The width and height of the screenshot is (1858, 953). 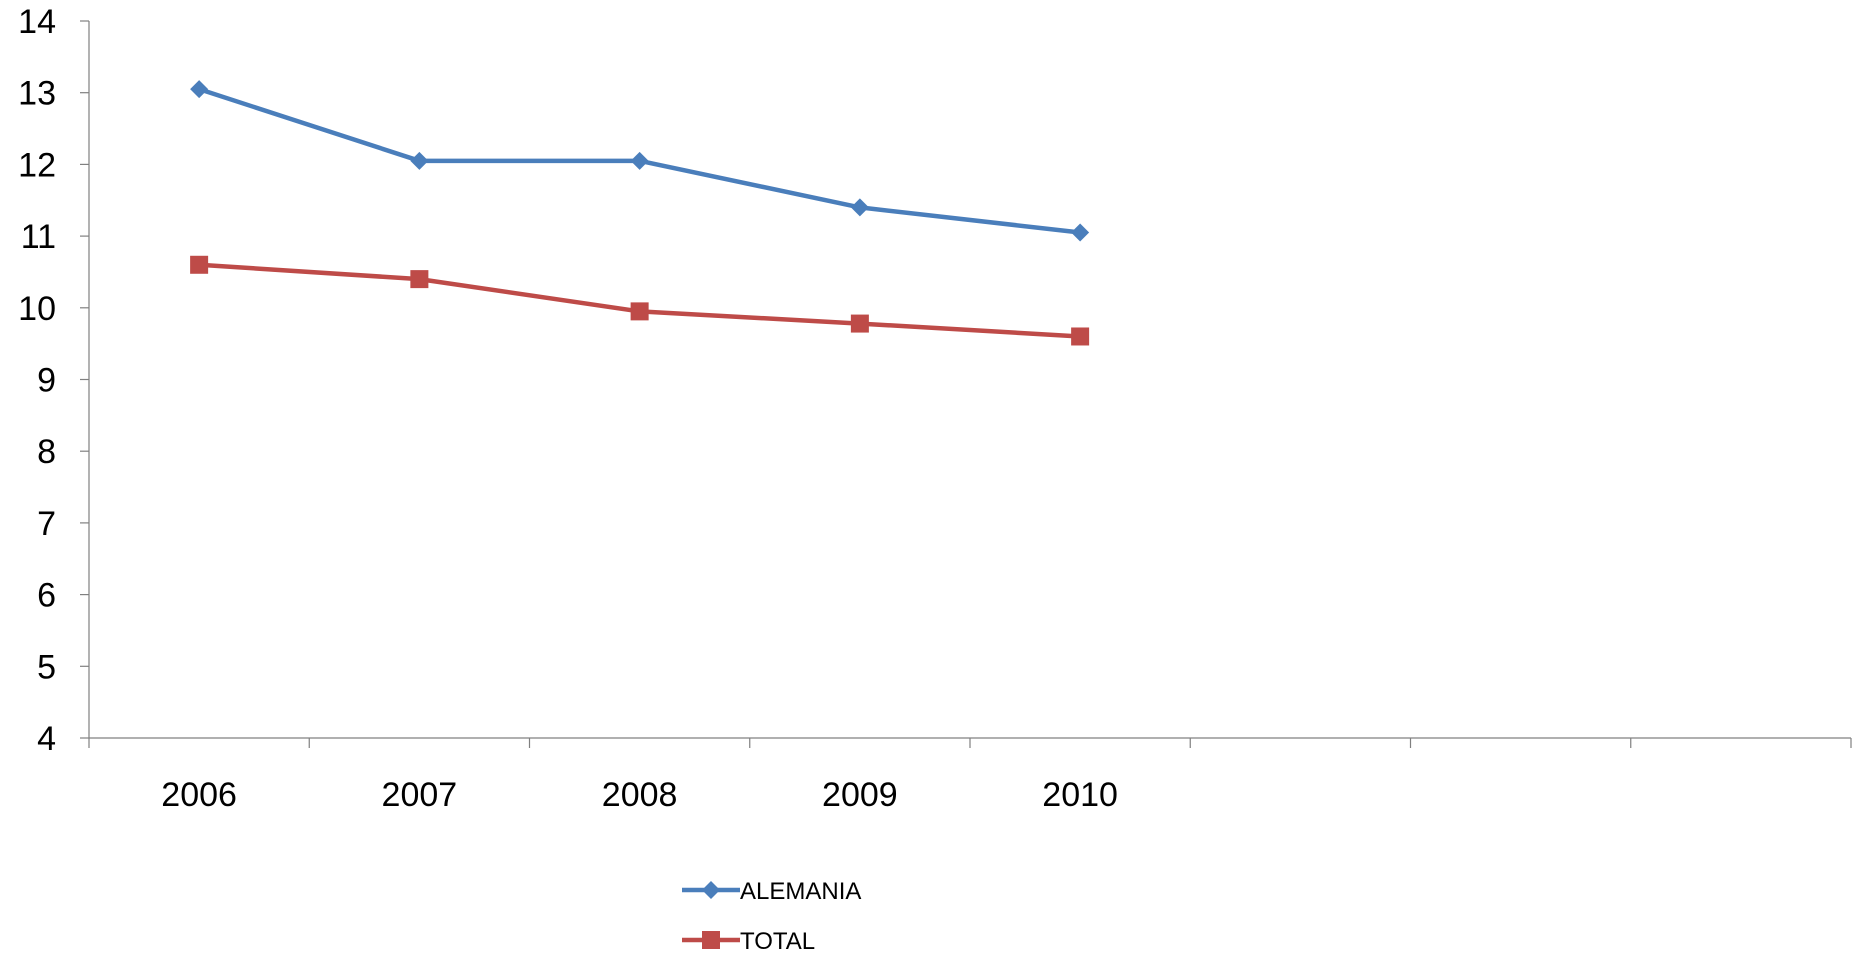 What do you see at coordinates (1080, 795) in the screenshot?
I see `x-tick-label: 2010` at bounding box center [1080, 795].